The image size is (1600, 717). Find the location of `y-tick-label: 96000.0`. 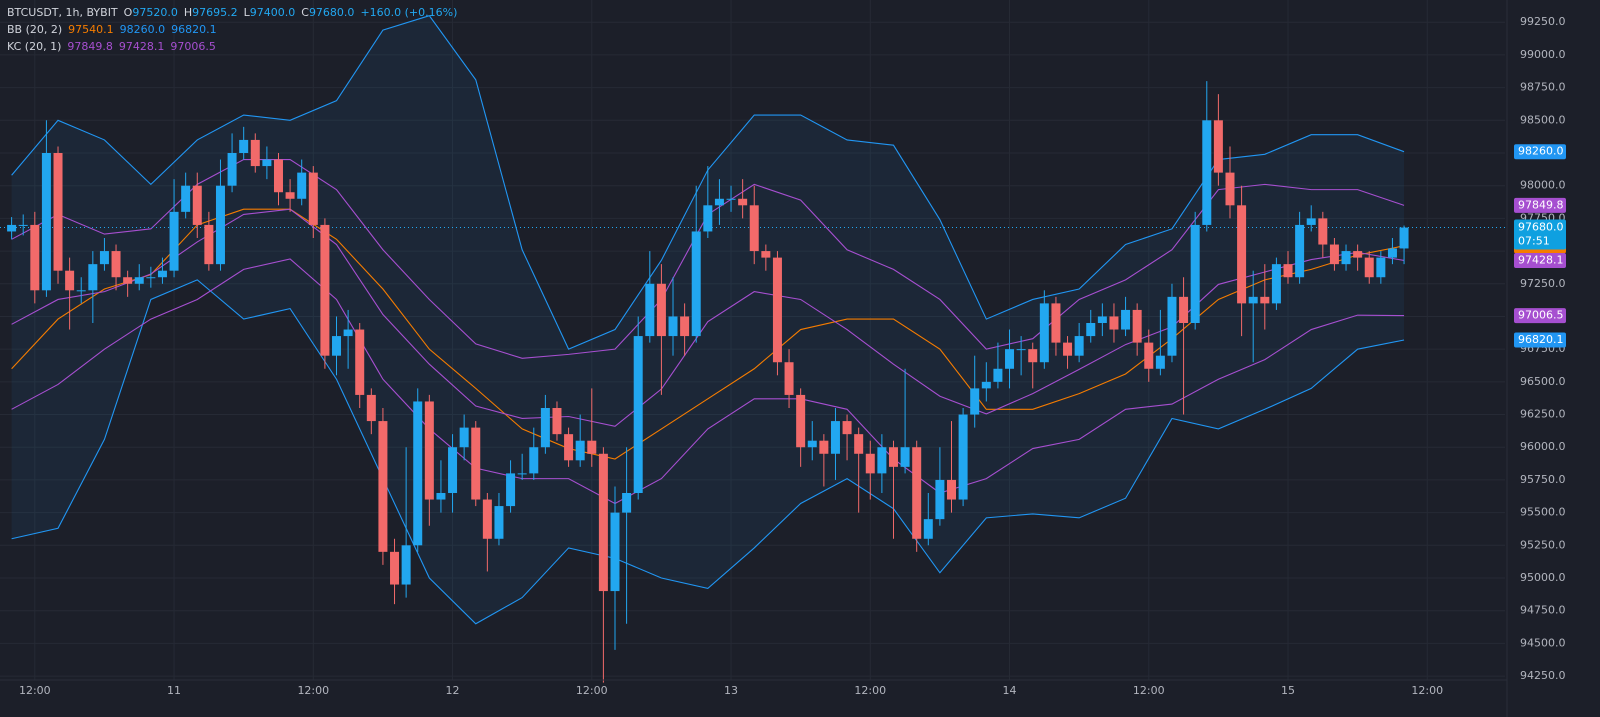

y-tick-label: 96000.0 is located at coordinates (1543, 446).